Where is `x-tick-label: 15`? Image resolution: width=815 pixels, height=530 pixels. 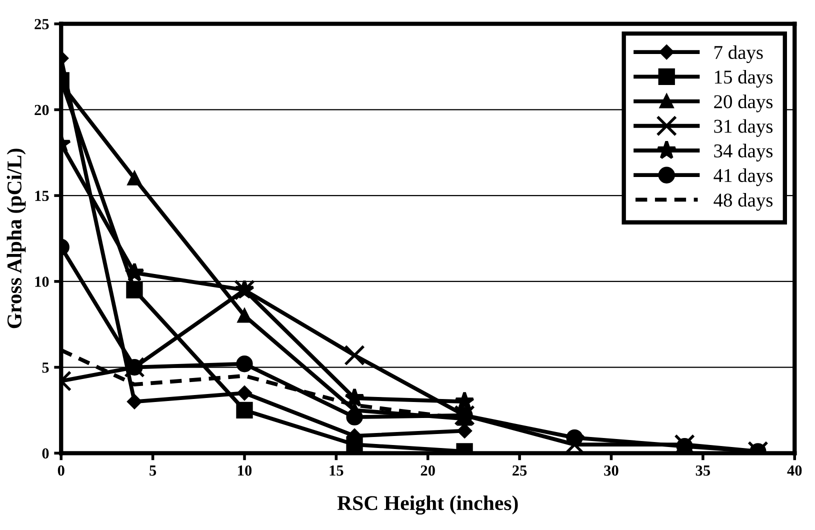 x-tick-label: 15 is located at coordinates (337, 470).